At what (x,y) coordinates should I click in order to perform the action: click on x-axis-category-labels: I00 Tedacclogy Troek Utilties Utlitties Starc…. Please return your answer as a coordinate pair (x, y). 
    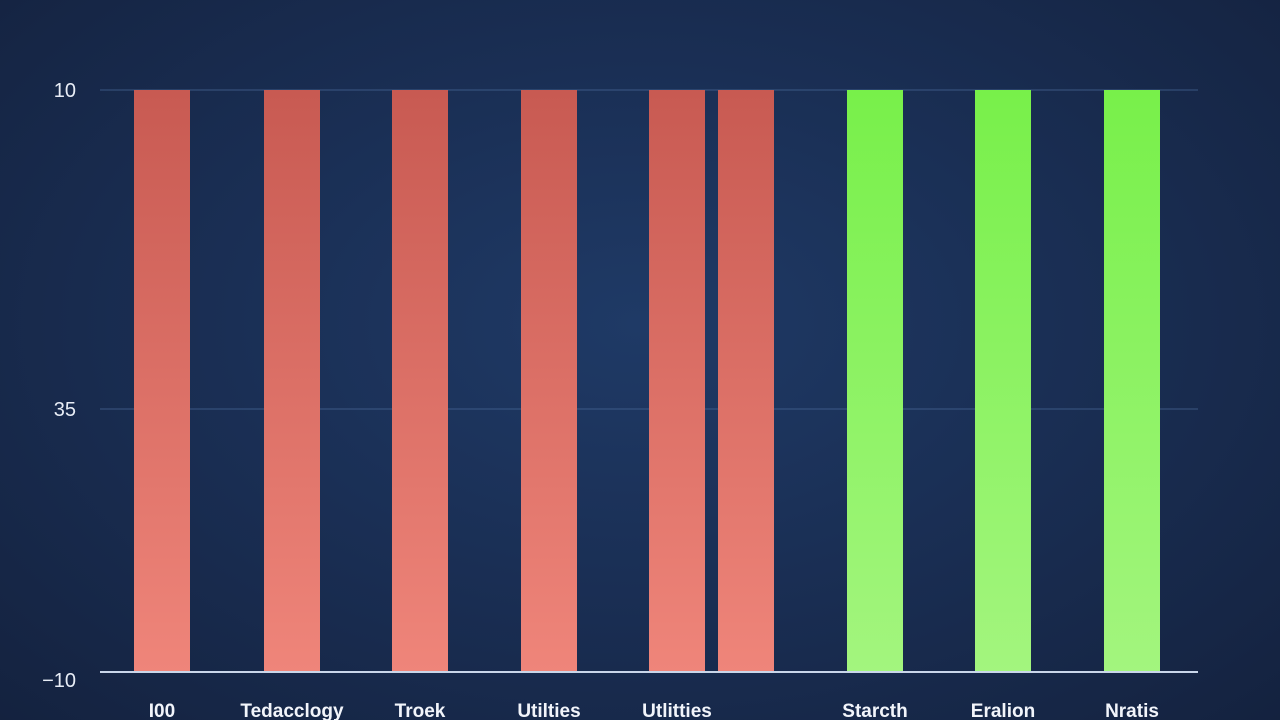
    Looking at the image, I should click on (654, 710).